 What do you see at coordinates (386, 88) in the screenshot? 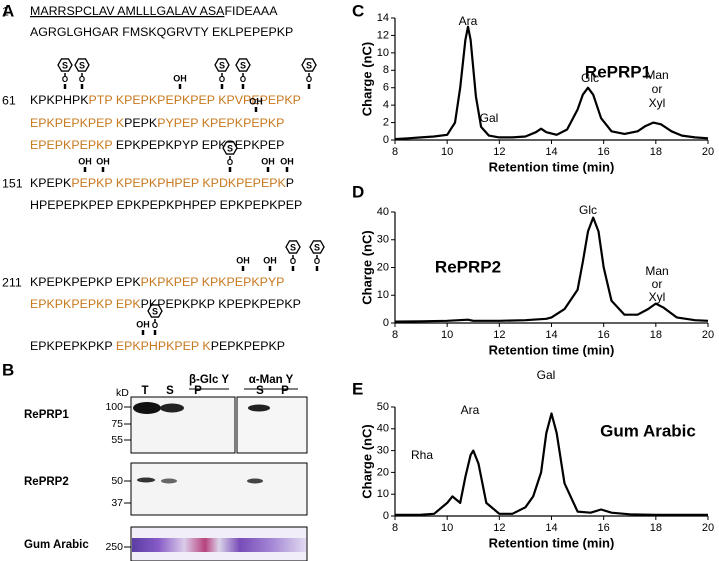
I see `y-tick-label: 6` at bounding box center [386, 88].